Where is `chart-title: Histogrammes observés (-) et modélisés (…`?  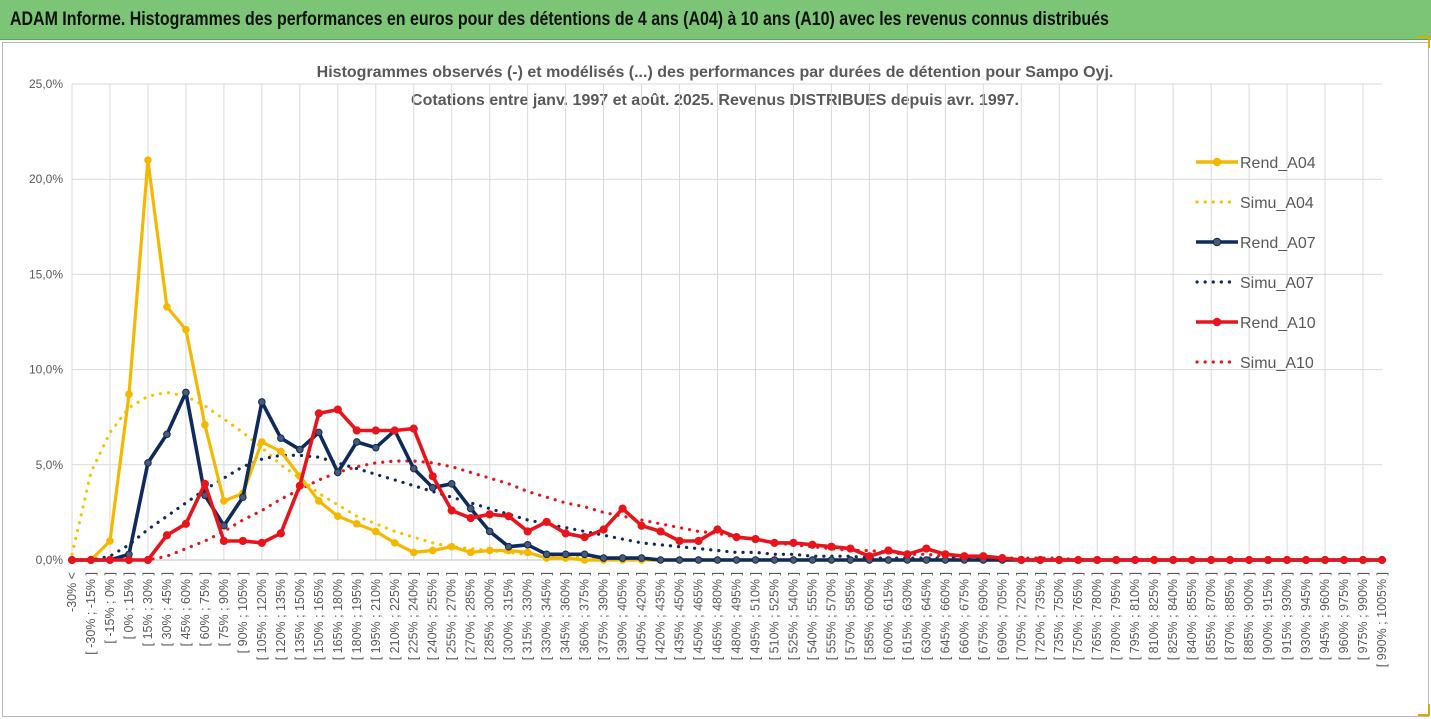
chart-title: Histogrammes observés (-) et modélisés (… is located at coordinates (715, 72).